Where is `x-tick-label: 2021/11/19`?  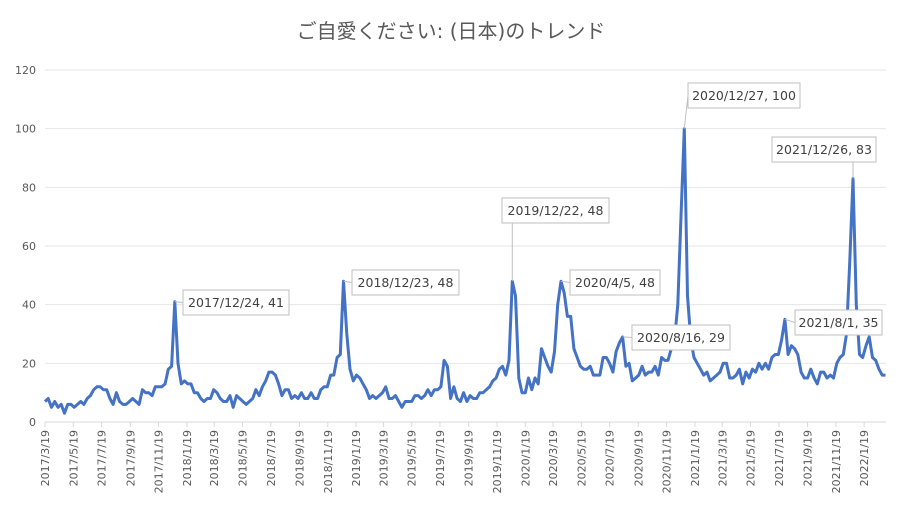
x-tick-label: 2021/11/19 is located at coordinates (836, 461).